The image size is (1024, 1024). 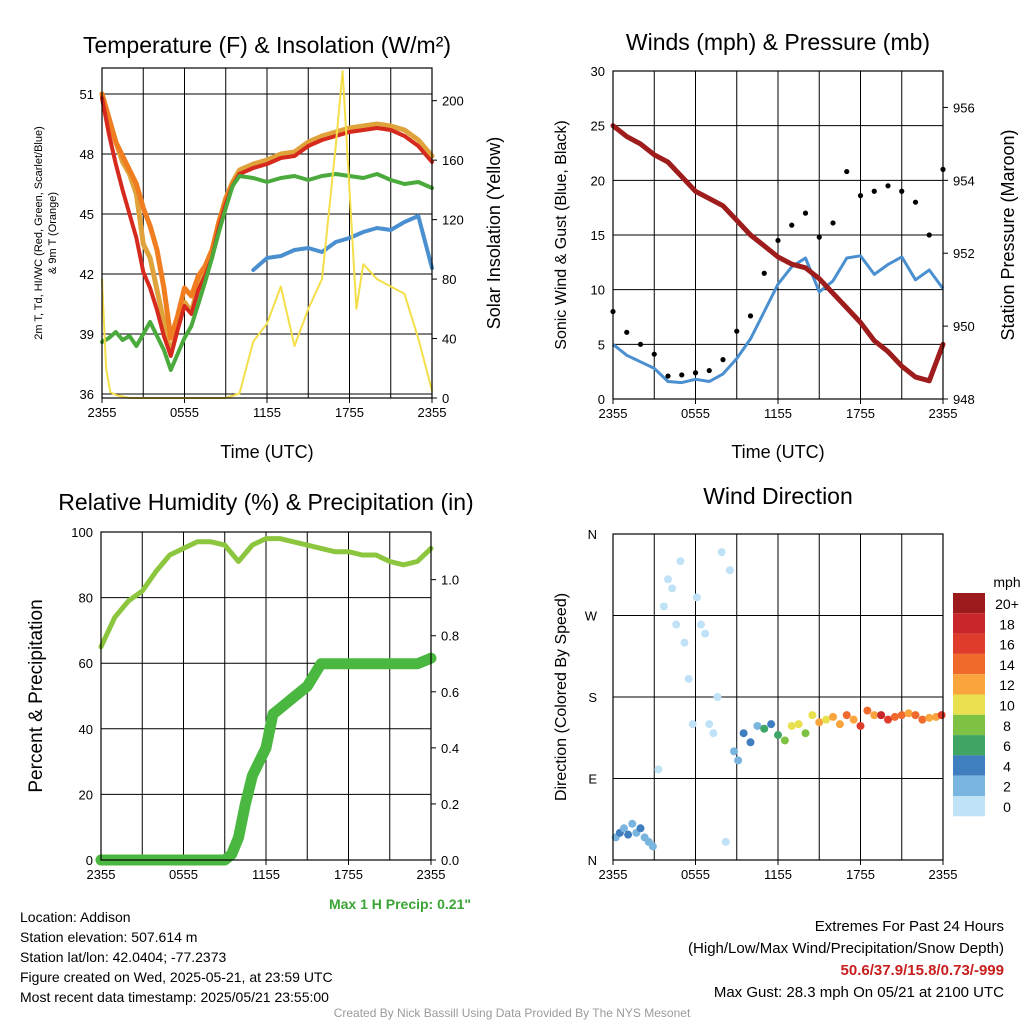 I want to click on colorbar-label: 10, so click(x=1007, y=706).